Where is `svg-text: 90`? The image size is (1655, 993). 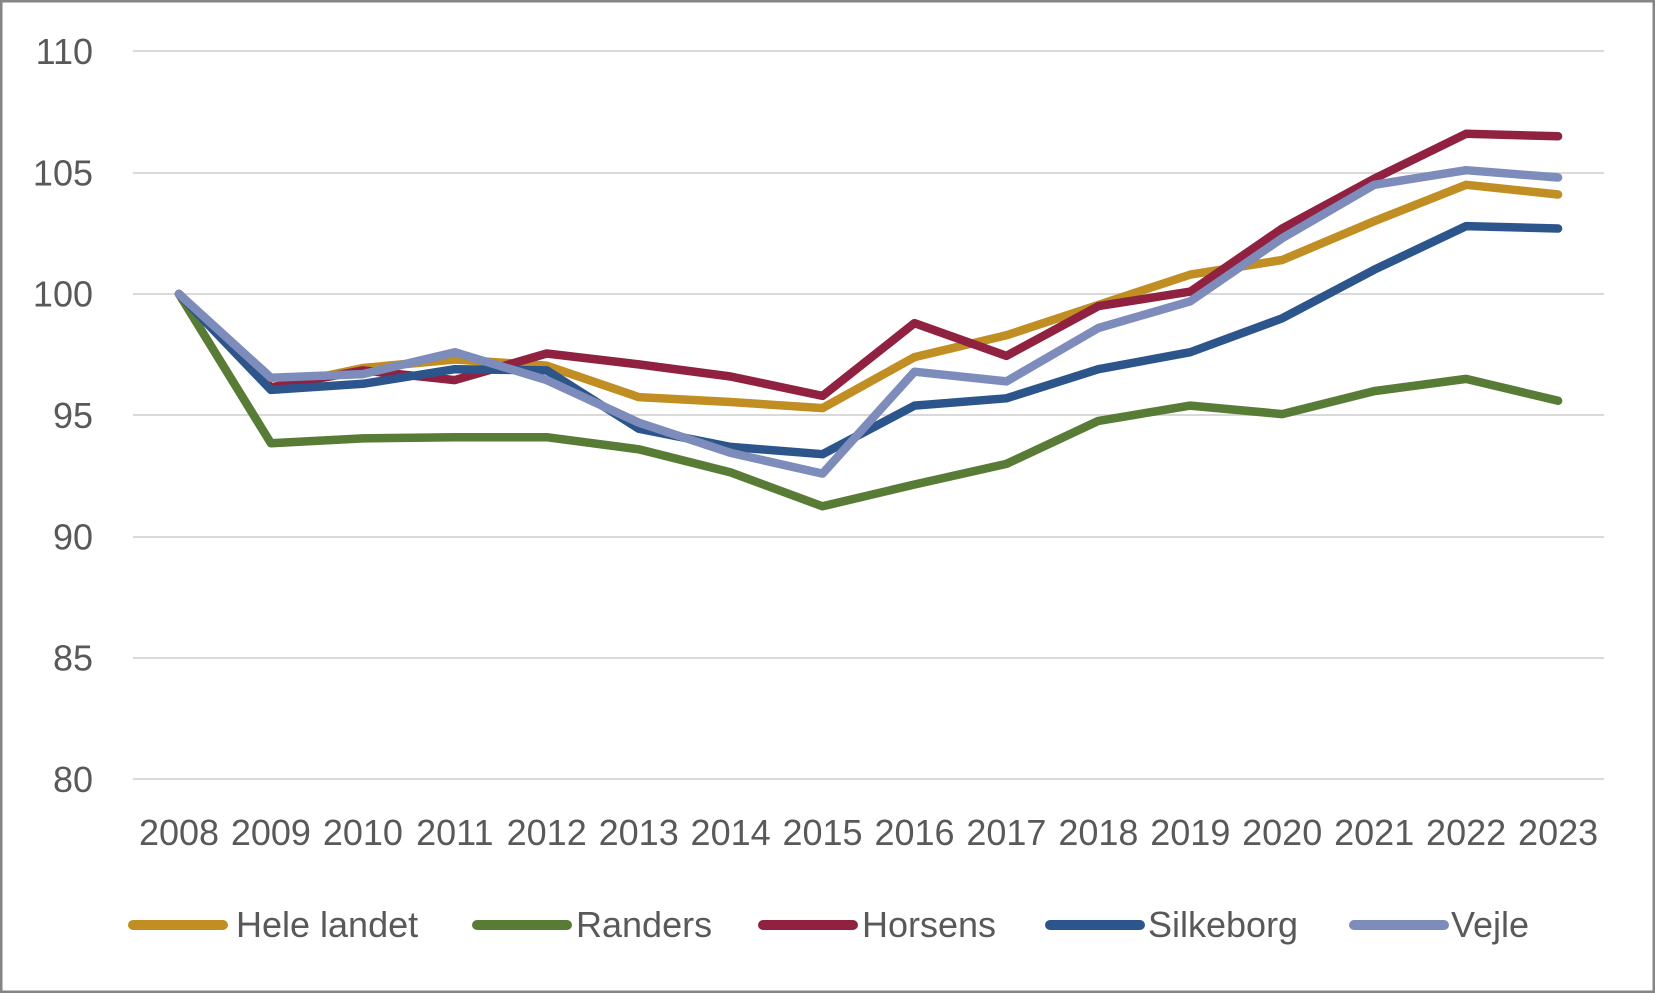 svg-text: 90 is located at coordinates (73, 536).